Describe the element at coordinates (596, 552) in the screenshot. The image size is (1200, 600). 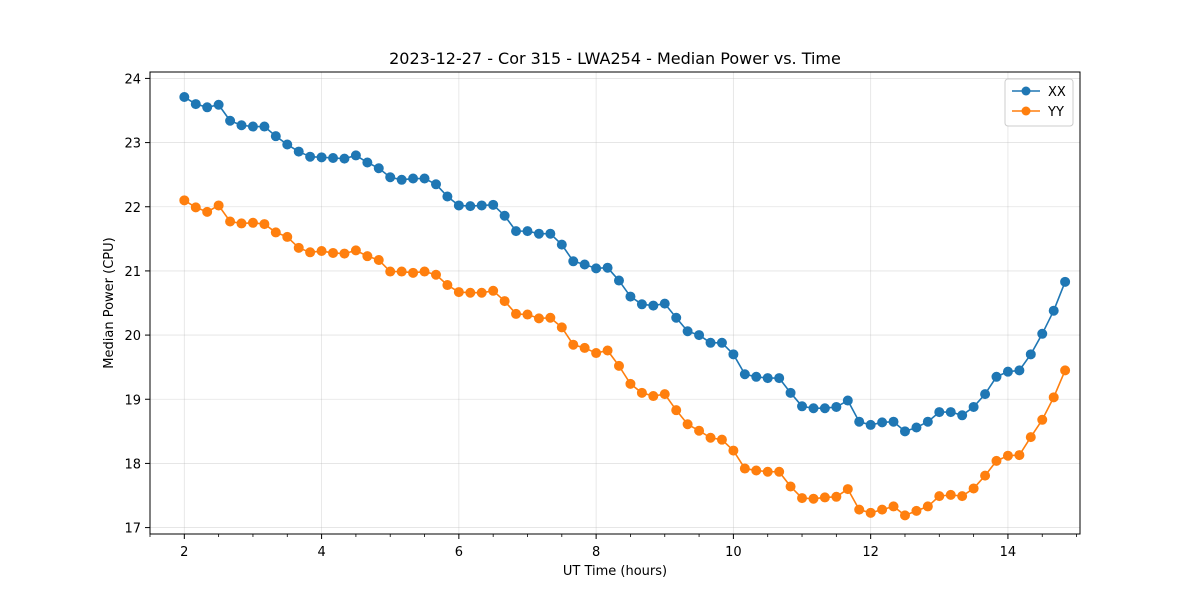
I see `x-tick-label: 8` at that location.